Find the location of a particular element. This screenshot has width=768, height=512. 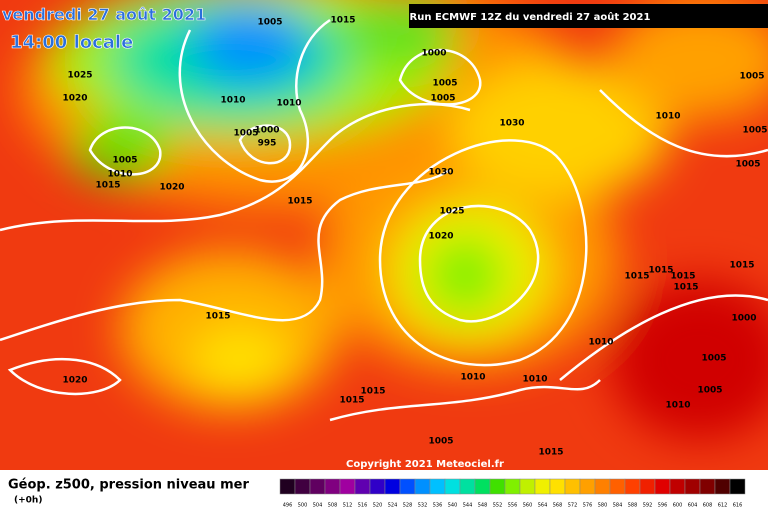

scale-label: 516 is located at coordinates (363, 506).